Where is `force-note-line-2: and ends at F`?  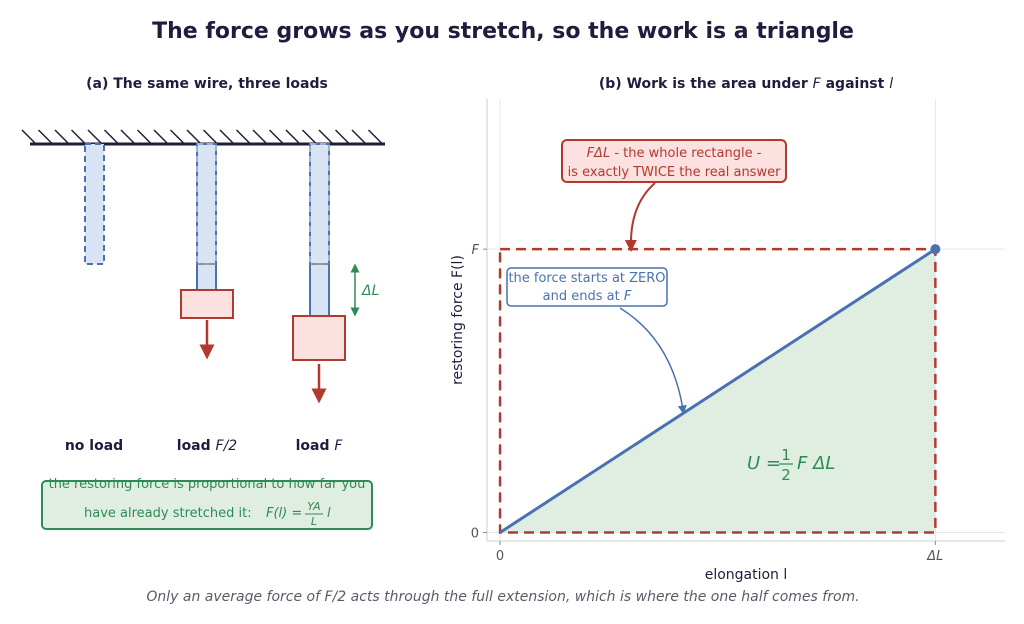 force-note-line-2: and ends at F is located at coordinates (587, 296).